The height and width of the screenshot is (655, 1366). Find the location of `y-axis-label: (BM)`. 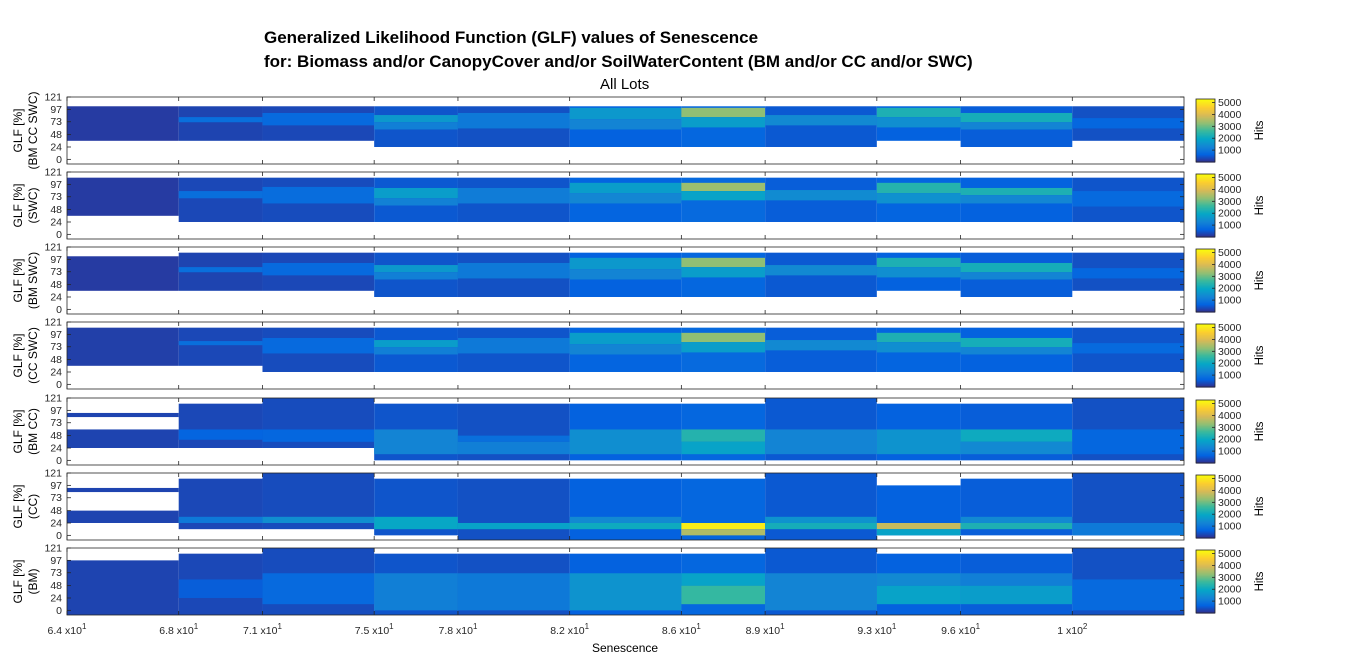

y-axis-label: (BM) is located at coordinates (33, 582).